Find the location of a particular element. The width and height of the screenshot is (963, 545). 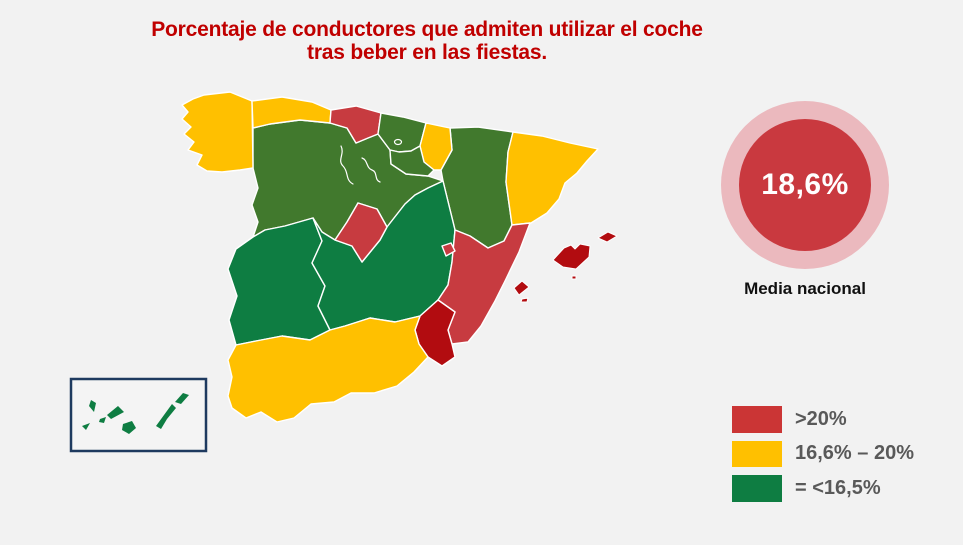

legend: >20% 16,6% – 20% = <16,5% is located at coordinates (823, 458).